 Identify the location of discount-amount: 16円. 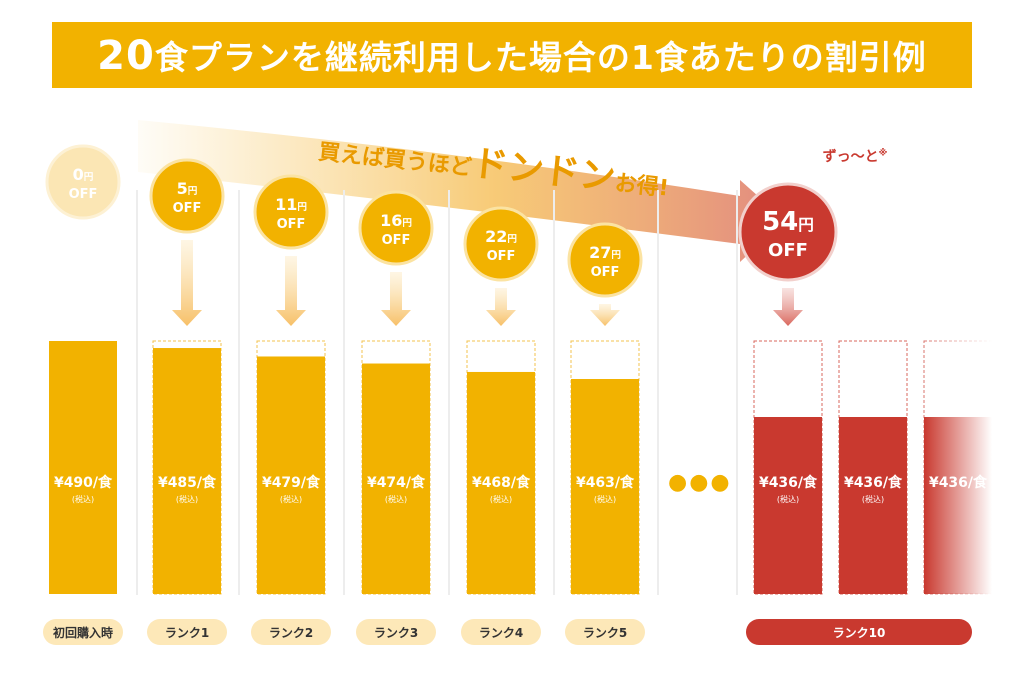
(396, 220).